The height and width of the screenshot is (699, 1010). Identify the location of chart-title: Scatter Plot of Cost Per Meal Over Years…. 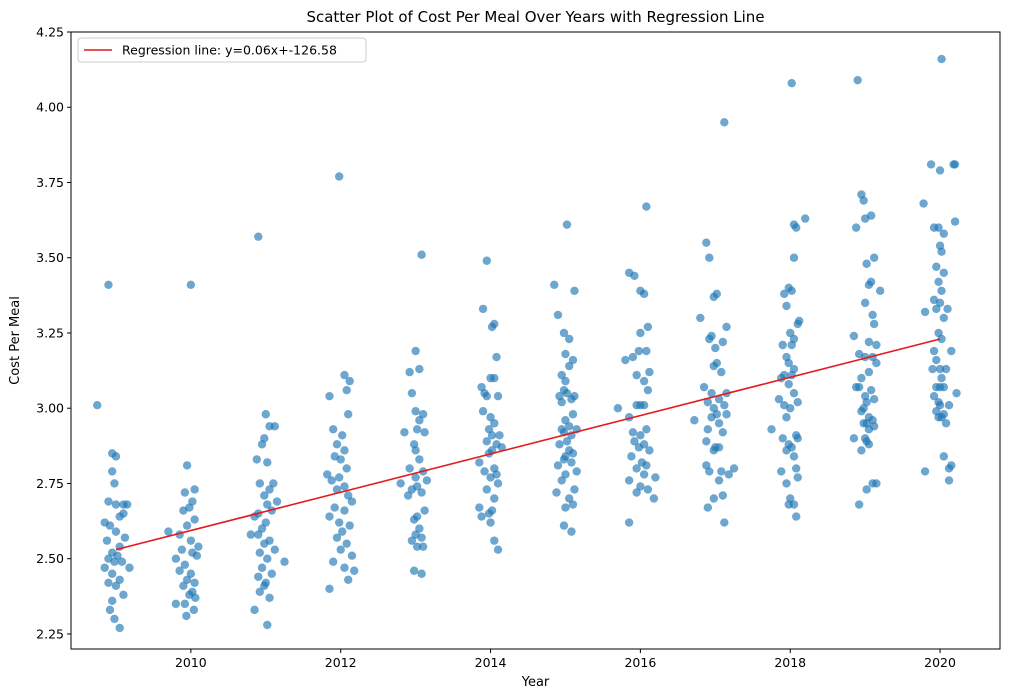
(535, 17).